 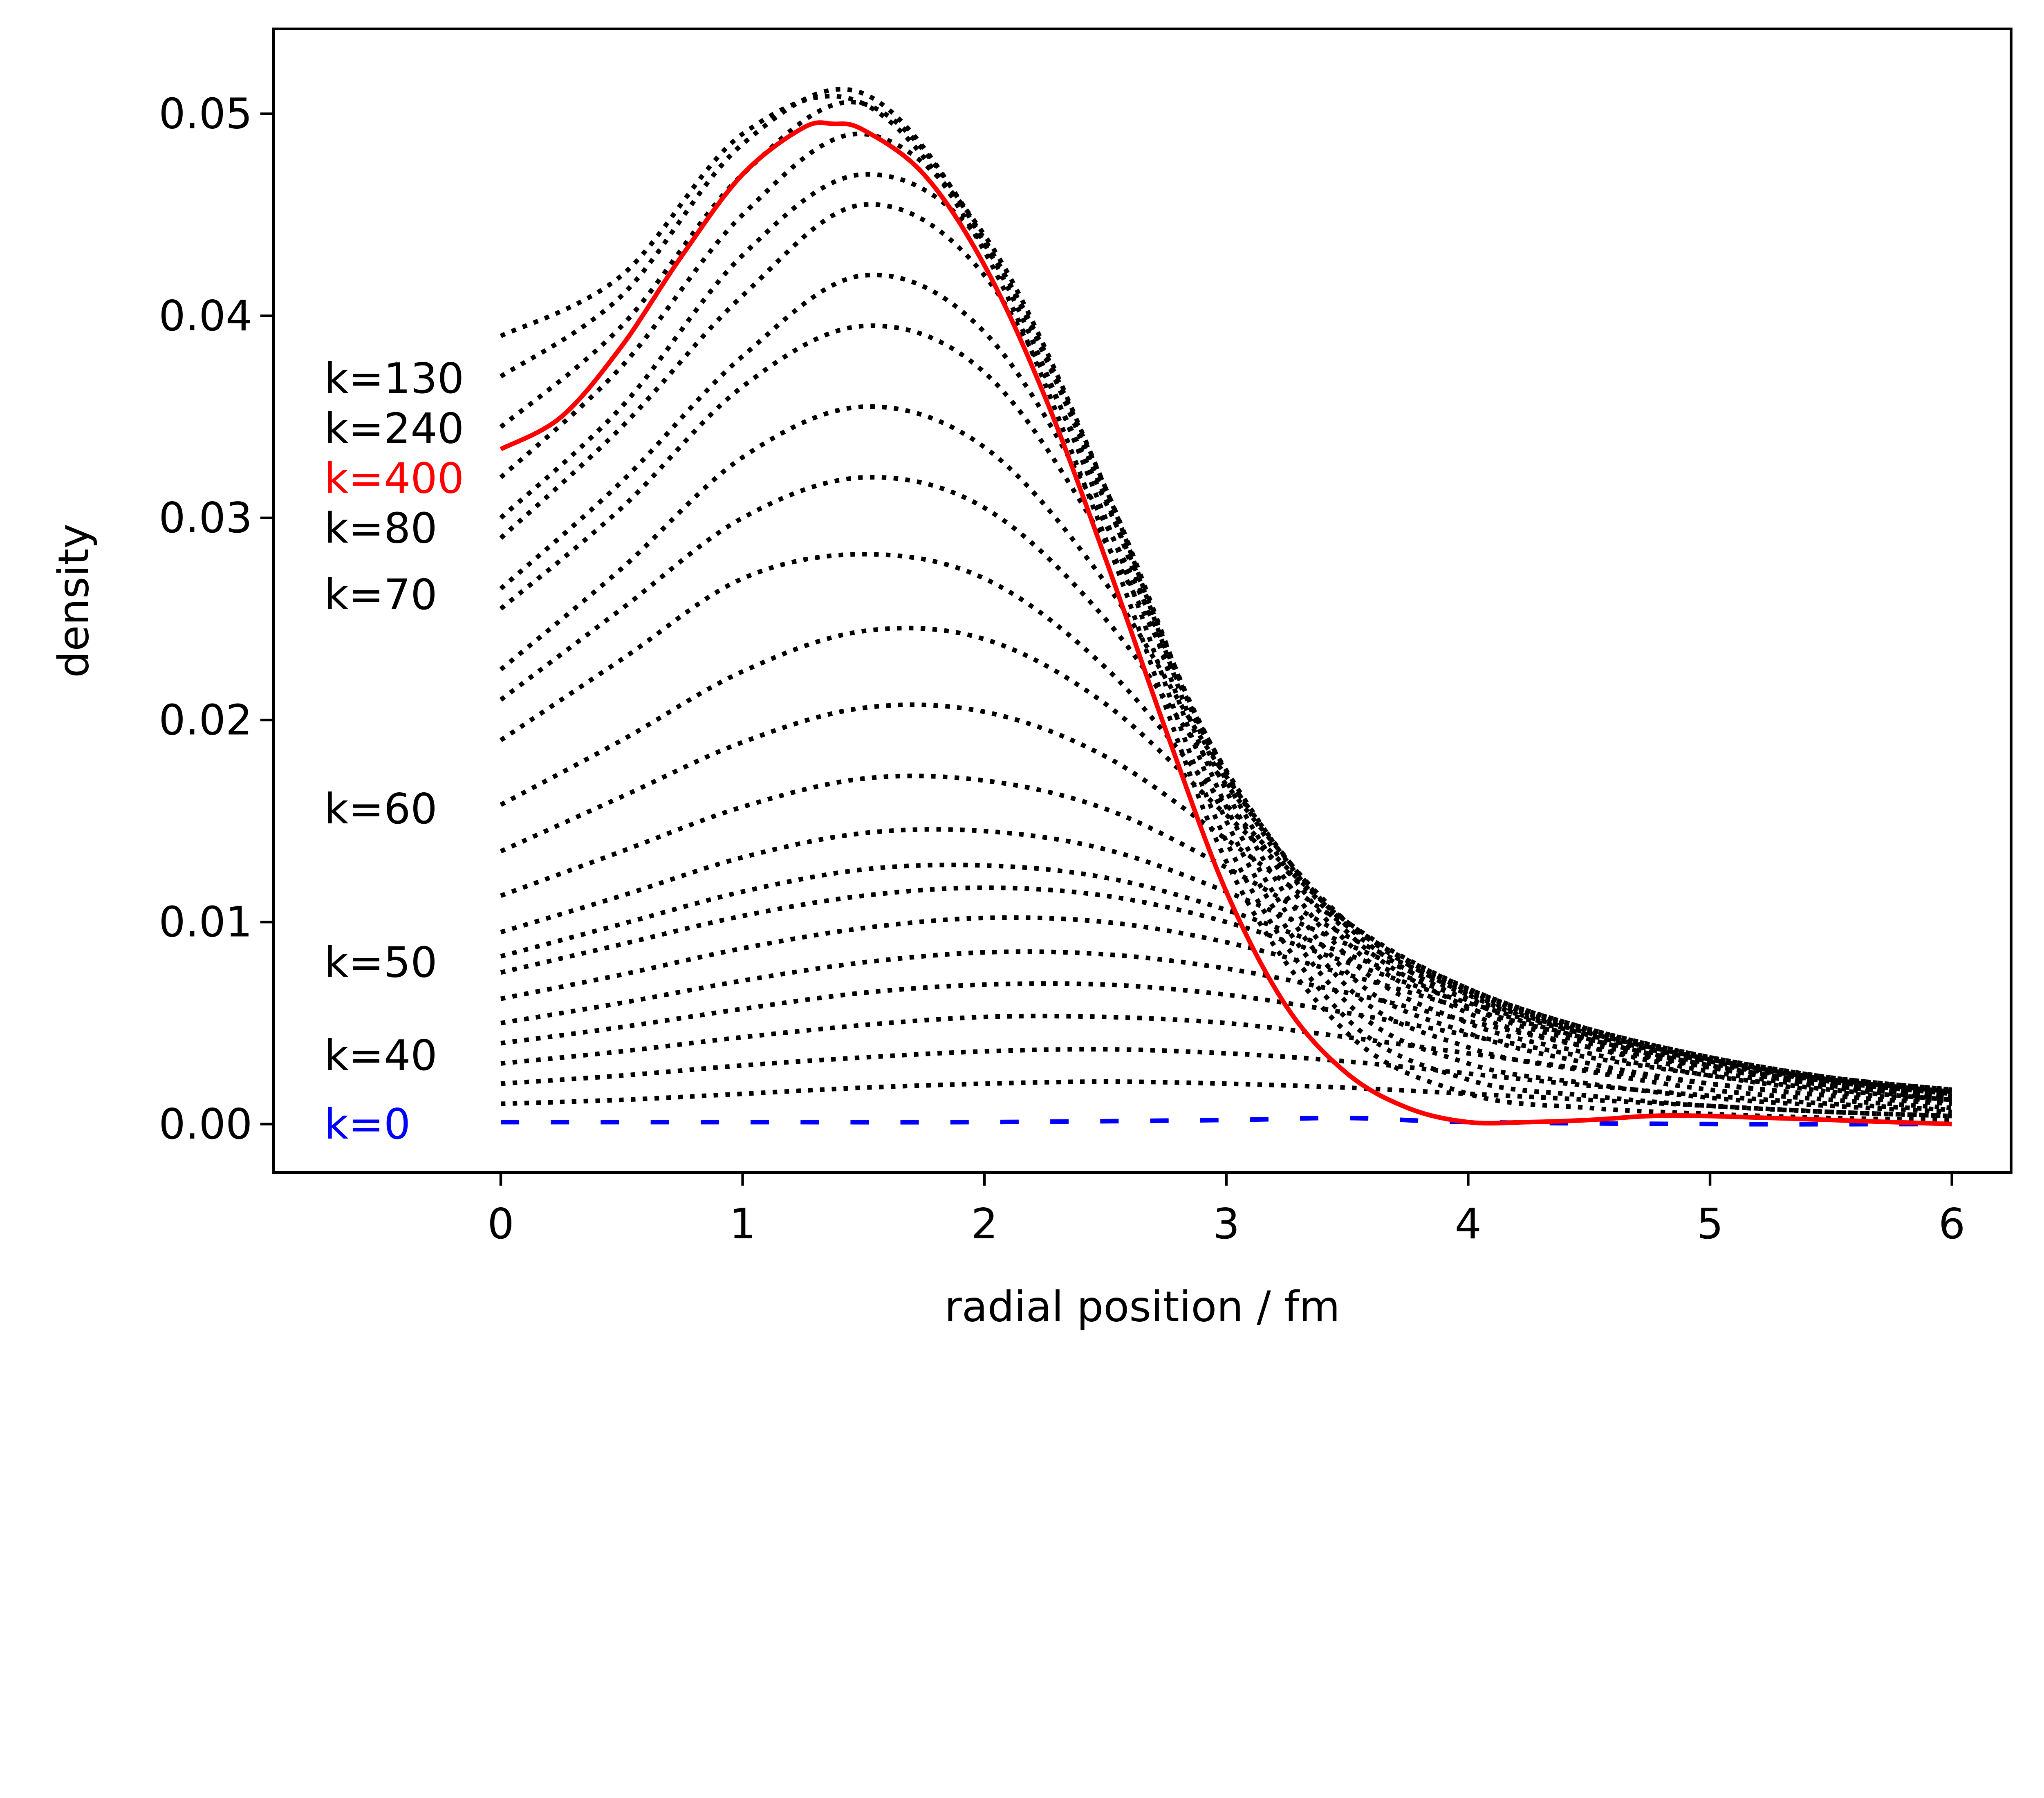 What do you see at coordinates (394, 378) in the screenshot?
I see `annotation-k130: k=130` at bounding box center [394, 378].